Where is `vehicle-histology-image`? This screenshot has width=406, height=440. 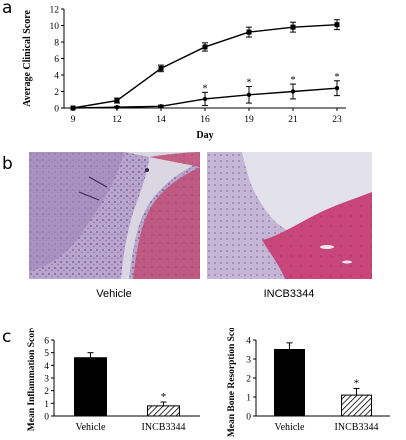 vehicle-histology-image is located at coordinates (114, 215).